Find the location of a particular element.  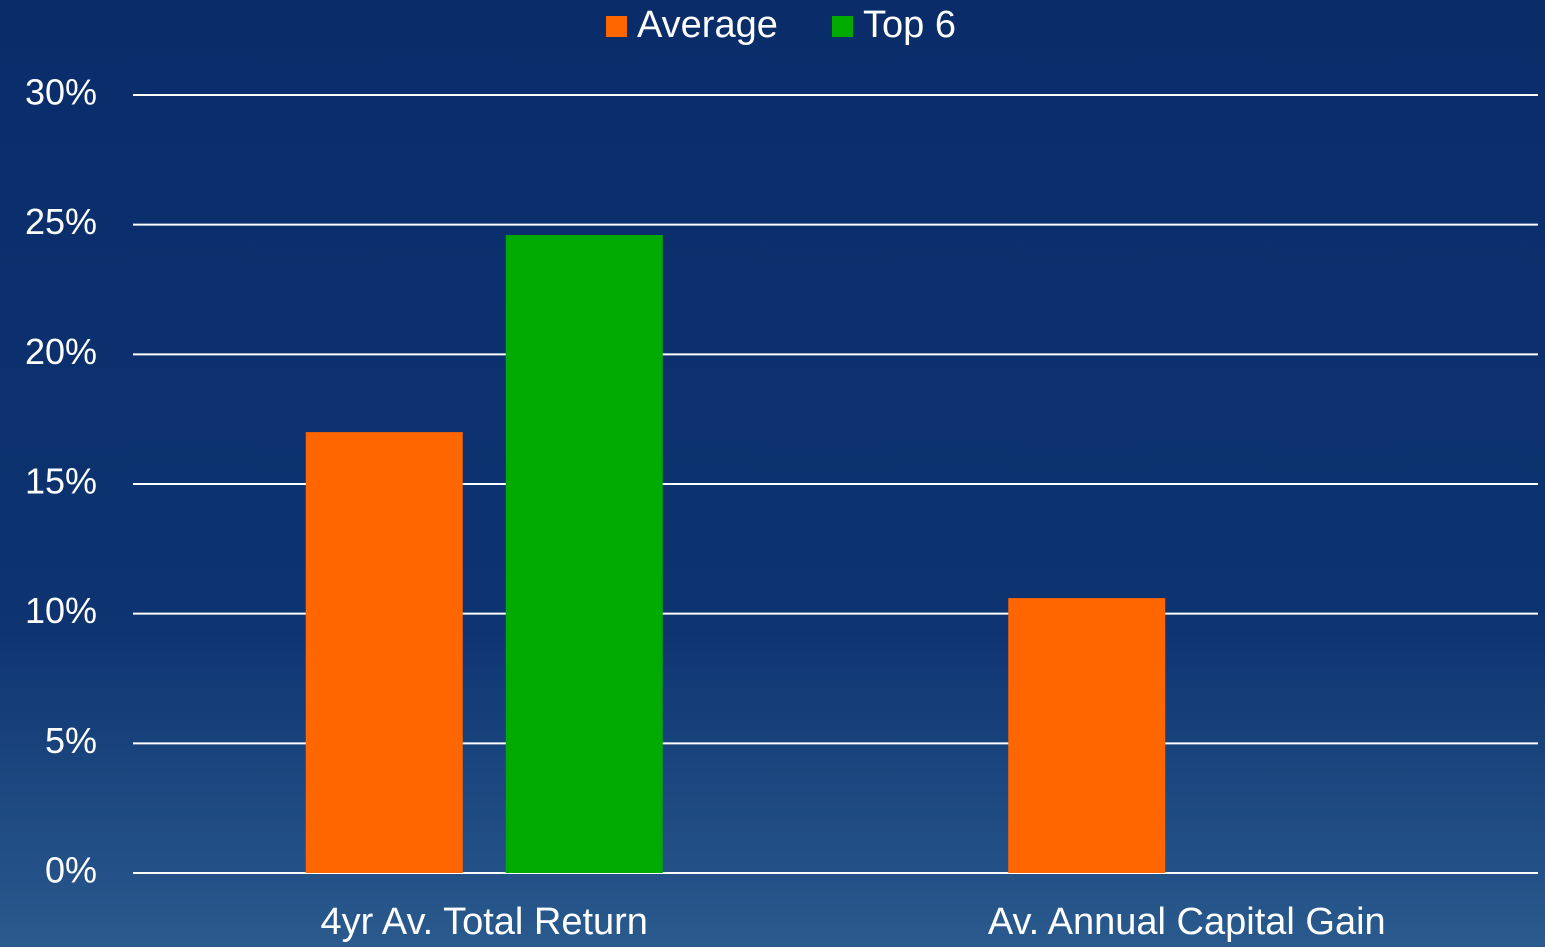

y-tick-label: 15% is located at coordinates (61, 481).